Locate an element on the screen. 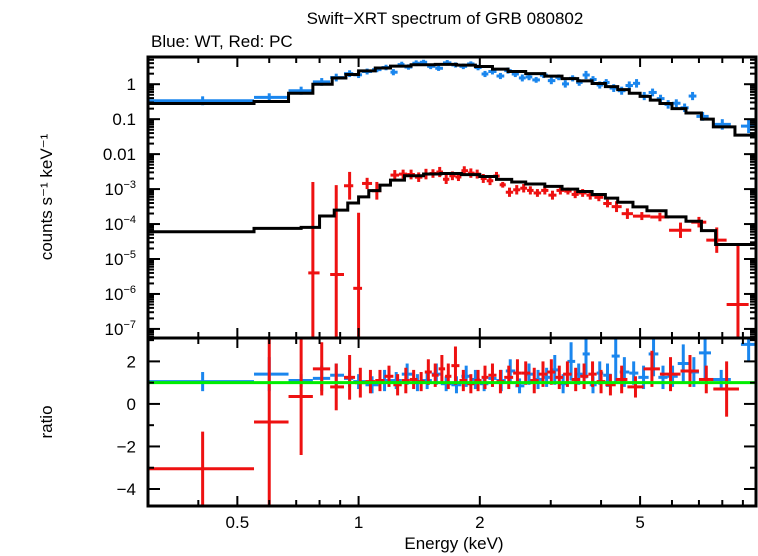 The height and width of the screenshot is (556, 758). x-axis-label: Energy (keV) is located at coordinates (453, 543).